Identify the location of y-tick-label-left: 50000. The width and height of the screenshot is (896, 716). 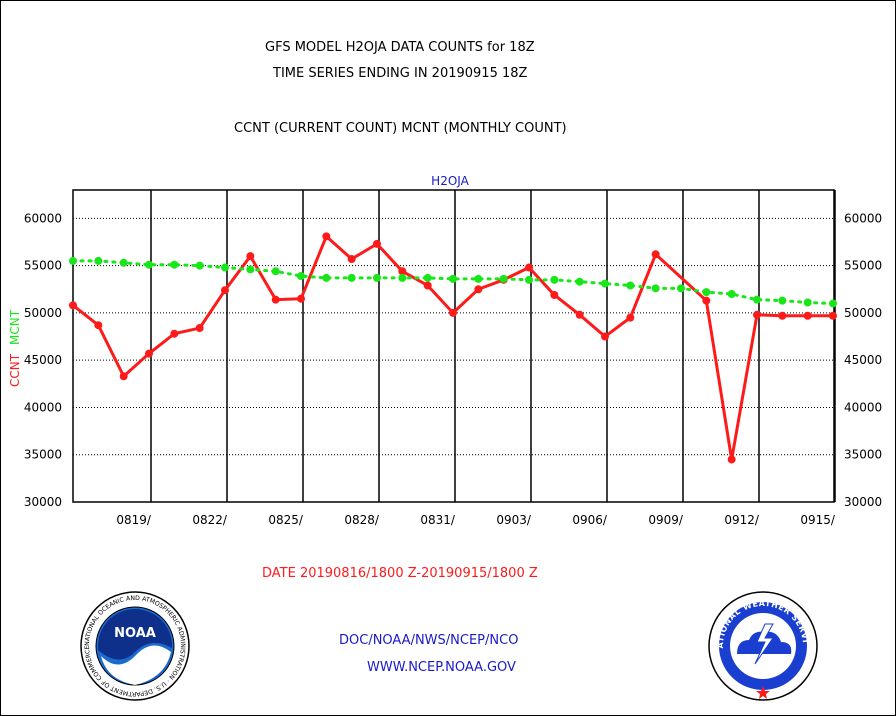
(43, 313).